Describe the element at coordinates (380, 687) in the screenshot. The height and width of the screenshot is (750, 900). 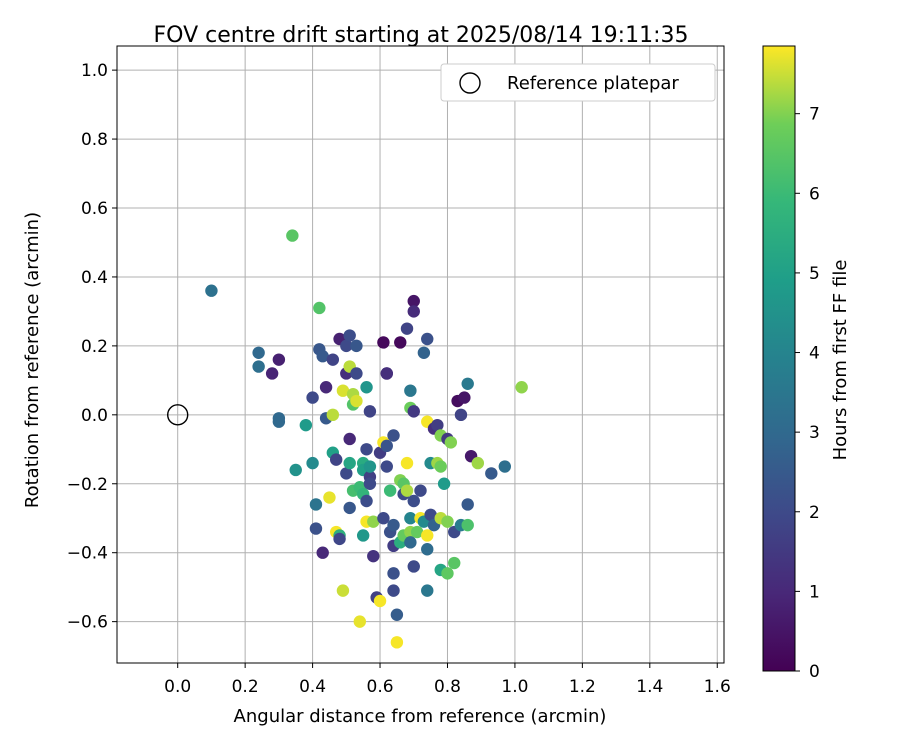
I see `x-tick-label: 0.6` at that location.